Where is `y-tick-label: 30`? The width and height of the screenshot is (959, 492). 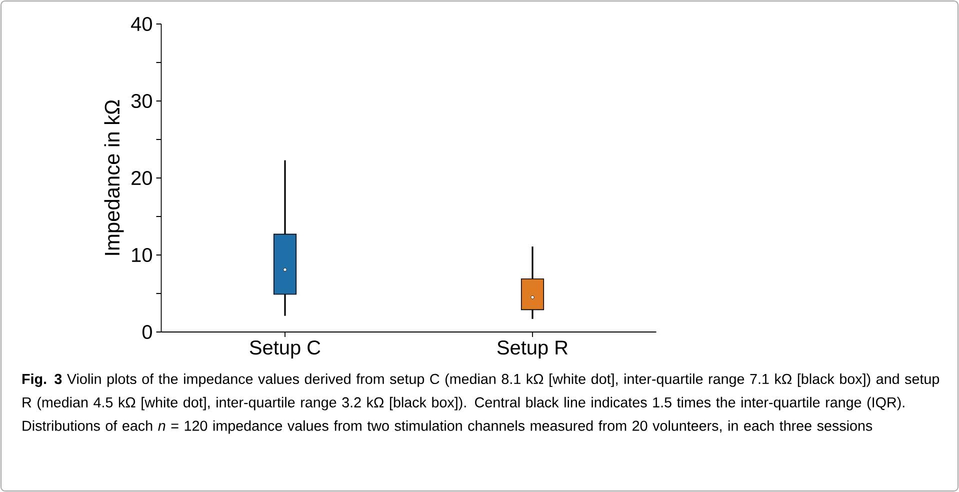 y-tick-label: 30 is located at coordinates (141, 101).